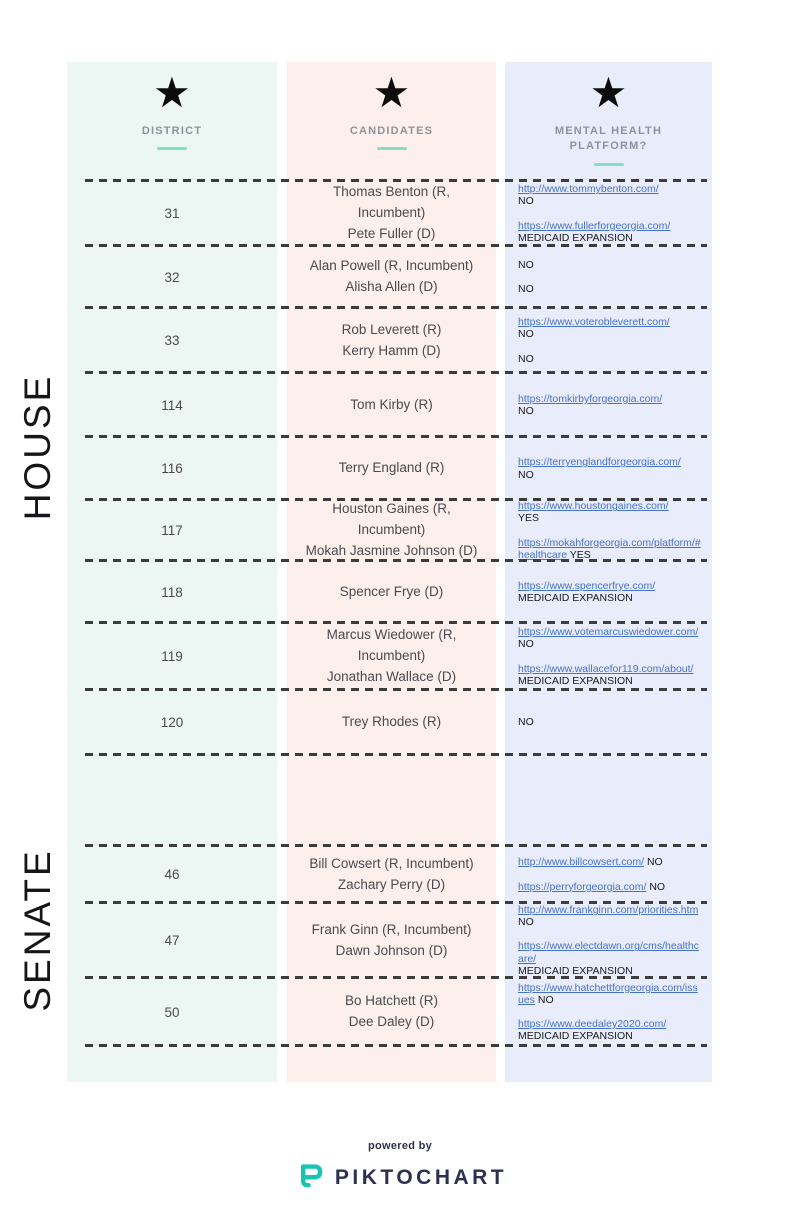 Image resolution: width=800 pixels, height=1211 pixels. What do you see at coordinates (391, 121) in the screenshot?
I see `column-header-candidates: ★ CANDIDATES` at bounding box center [391, 121].